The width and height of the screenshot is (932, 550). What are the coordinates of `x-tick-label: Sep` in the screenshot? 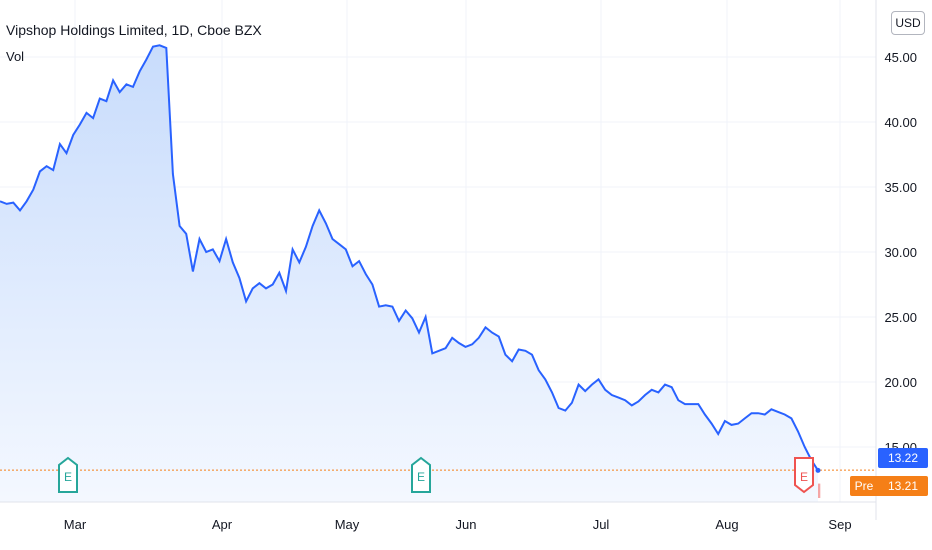 It's located at (839, 524).